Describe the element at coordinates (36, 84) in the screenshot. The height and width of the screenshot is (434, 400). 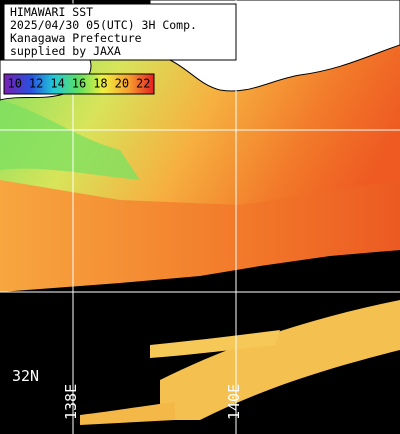
I see `colorbar-label: 12` at that location.